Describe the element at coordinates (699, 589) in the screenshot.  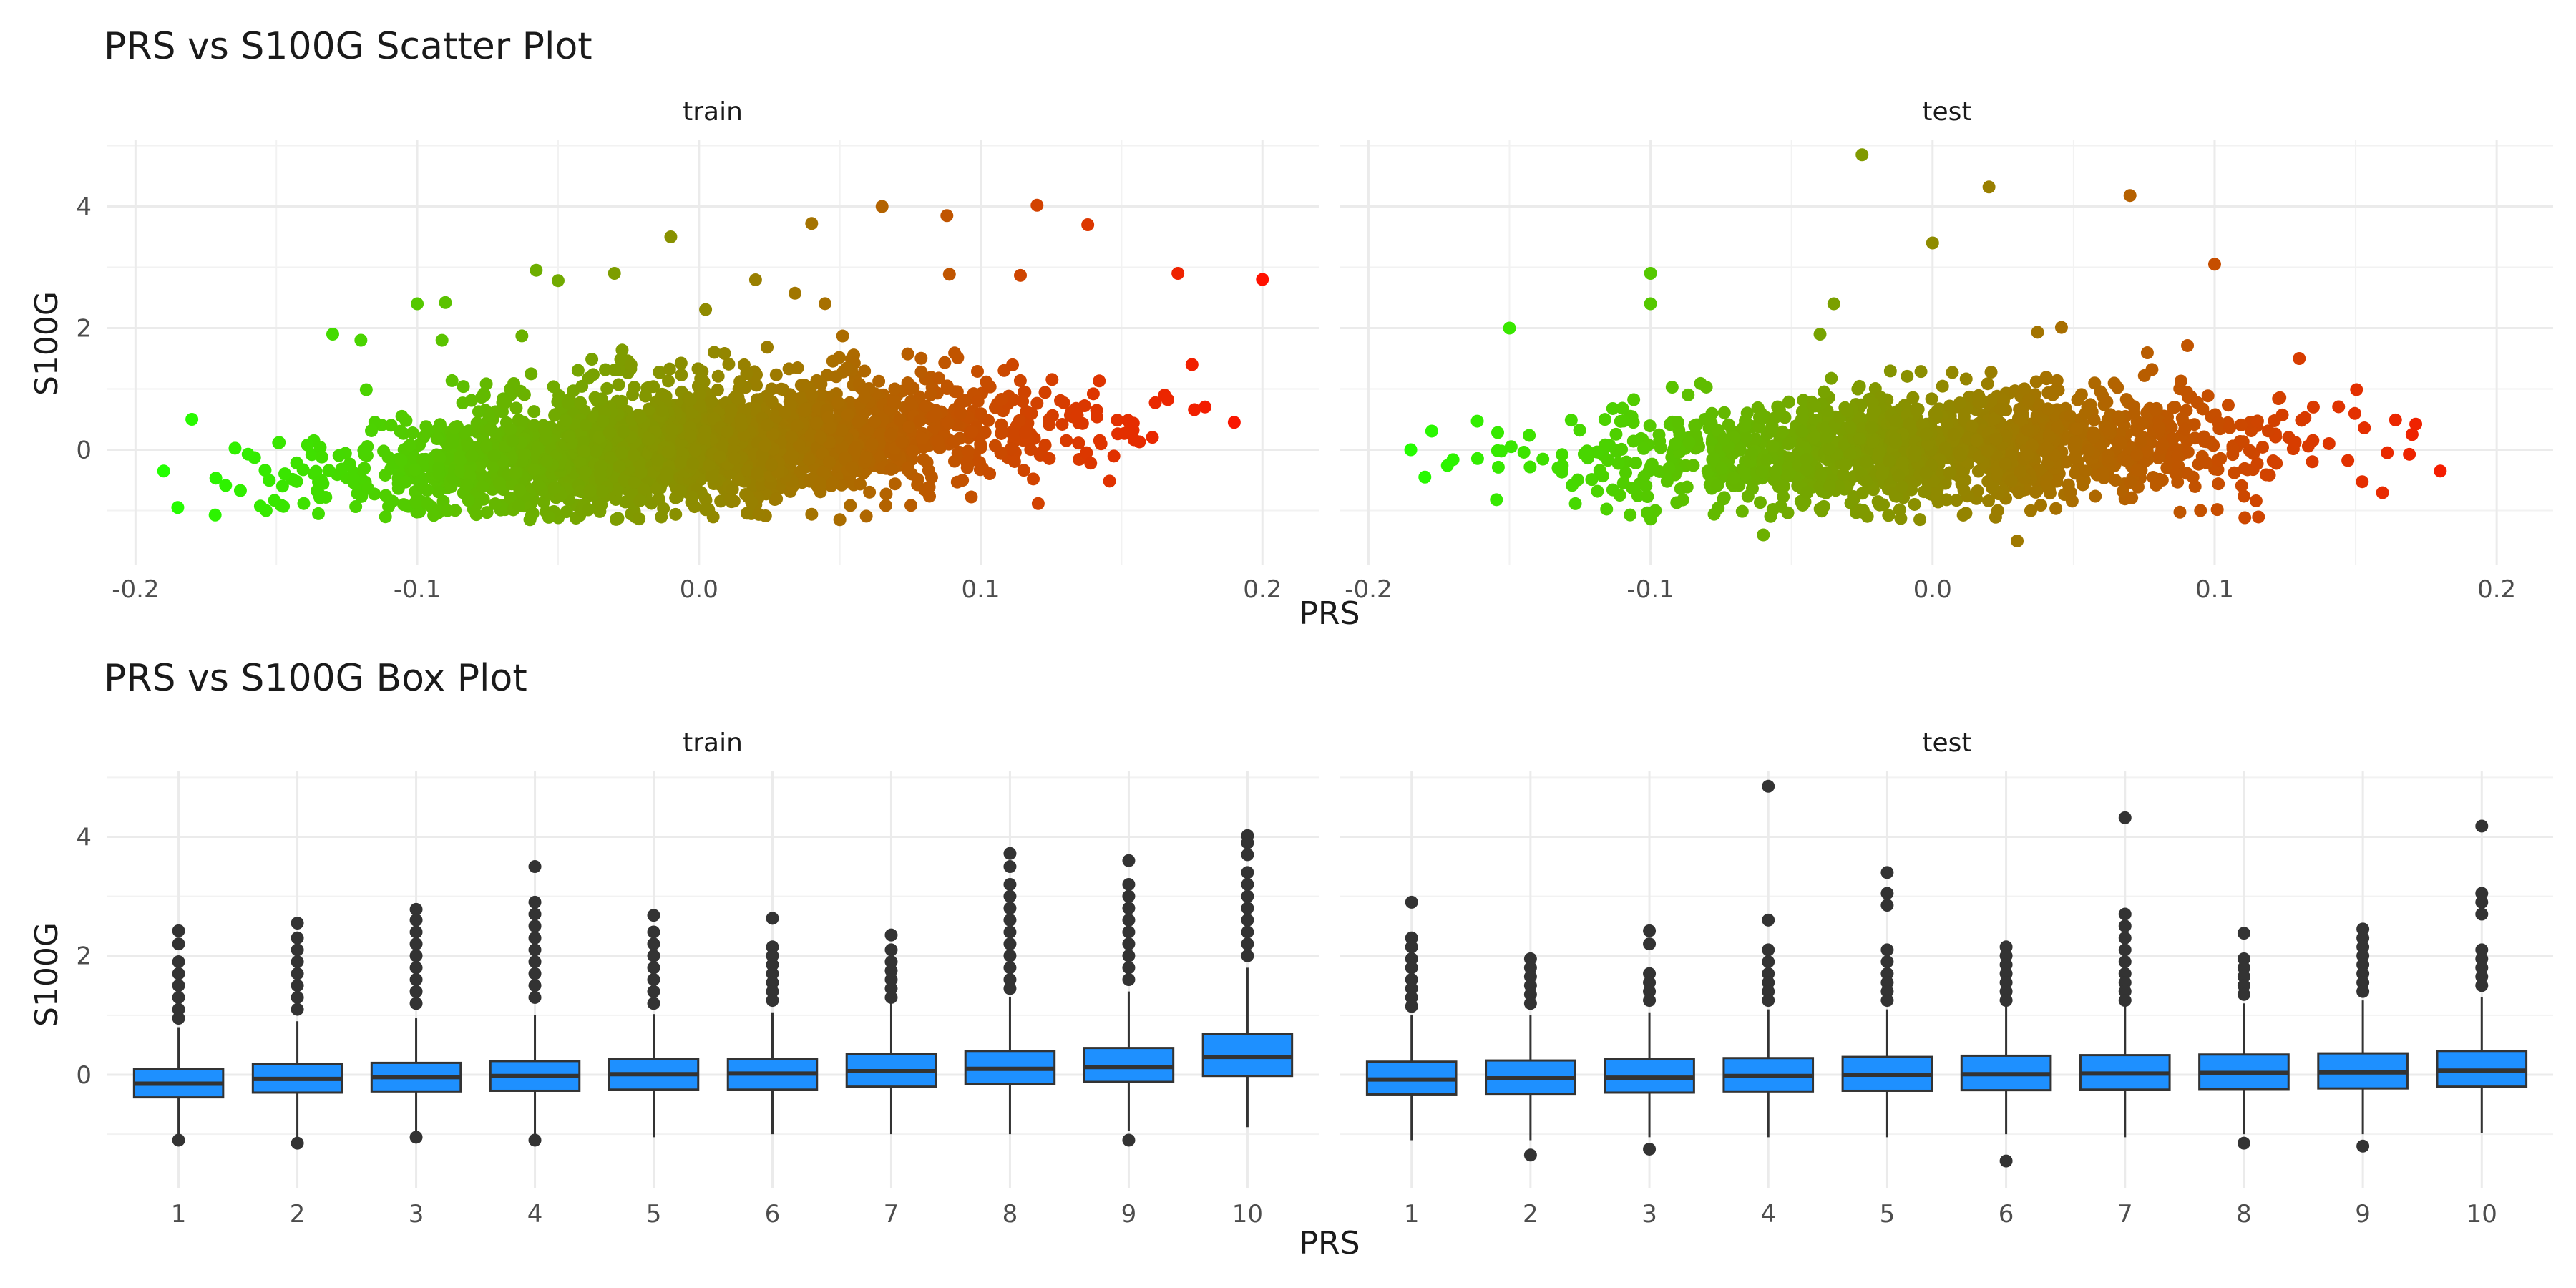
I see `scatter-x-tick-label: 0.0` at that location.